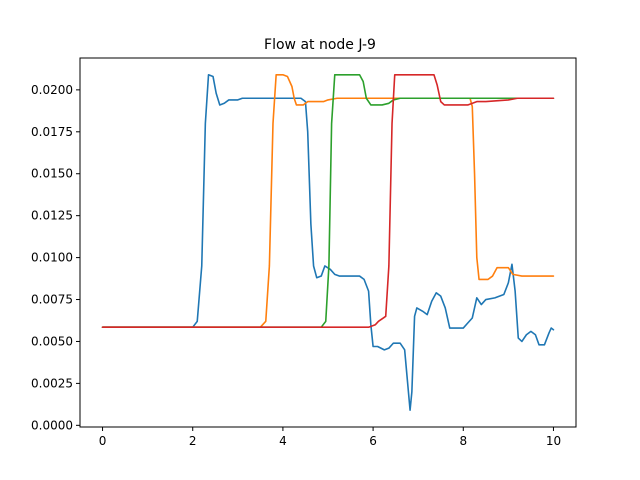 Image resolution: width=640 pixels, height=480 pixels. Describe the element at coordinates (320, 45) in the screenshot. I see `chart-title: Flow at node J-9` at that location.